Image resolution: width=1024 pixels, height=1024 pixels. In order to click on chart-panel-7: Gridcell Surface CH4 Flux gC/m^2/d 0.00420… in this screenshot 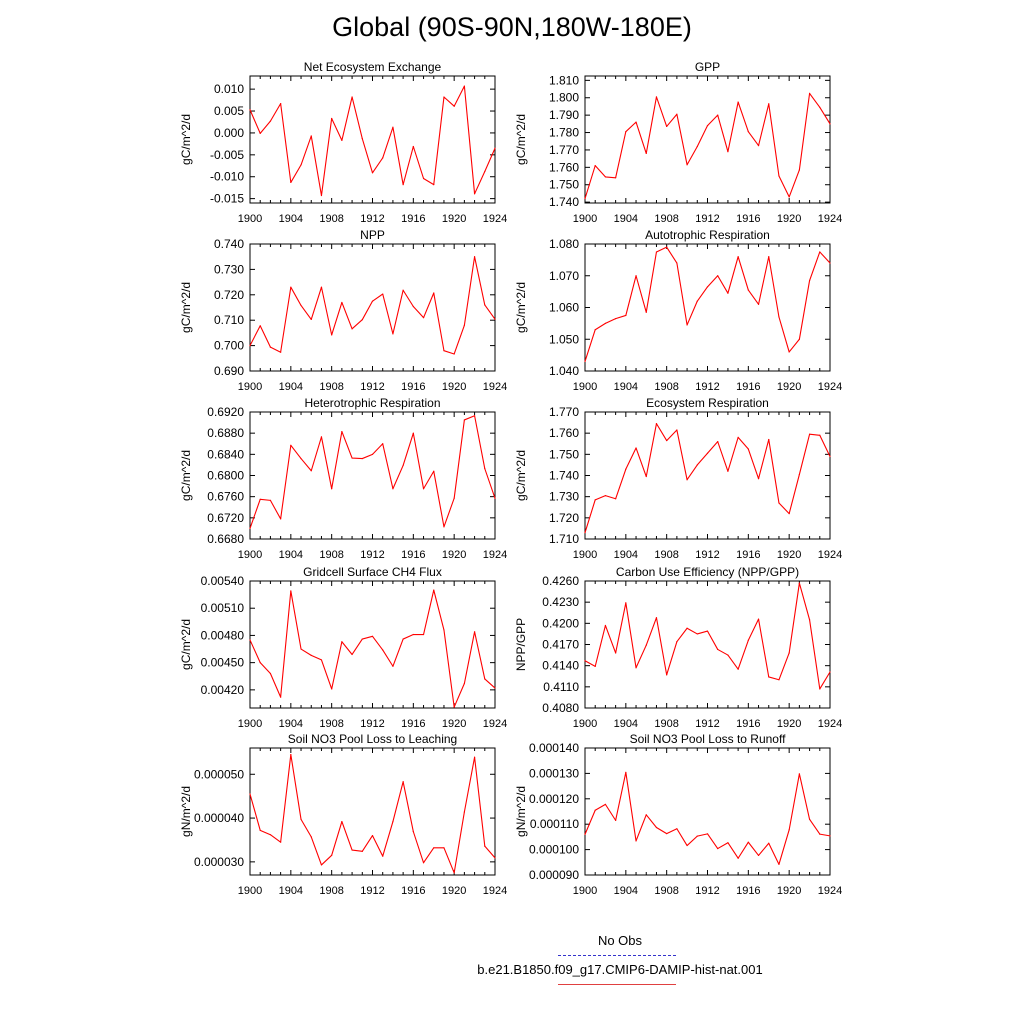, I will do `click(343, 647)`.